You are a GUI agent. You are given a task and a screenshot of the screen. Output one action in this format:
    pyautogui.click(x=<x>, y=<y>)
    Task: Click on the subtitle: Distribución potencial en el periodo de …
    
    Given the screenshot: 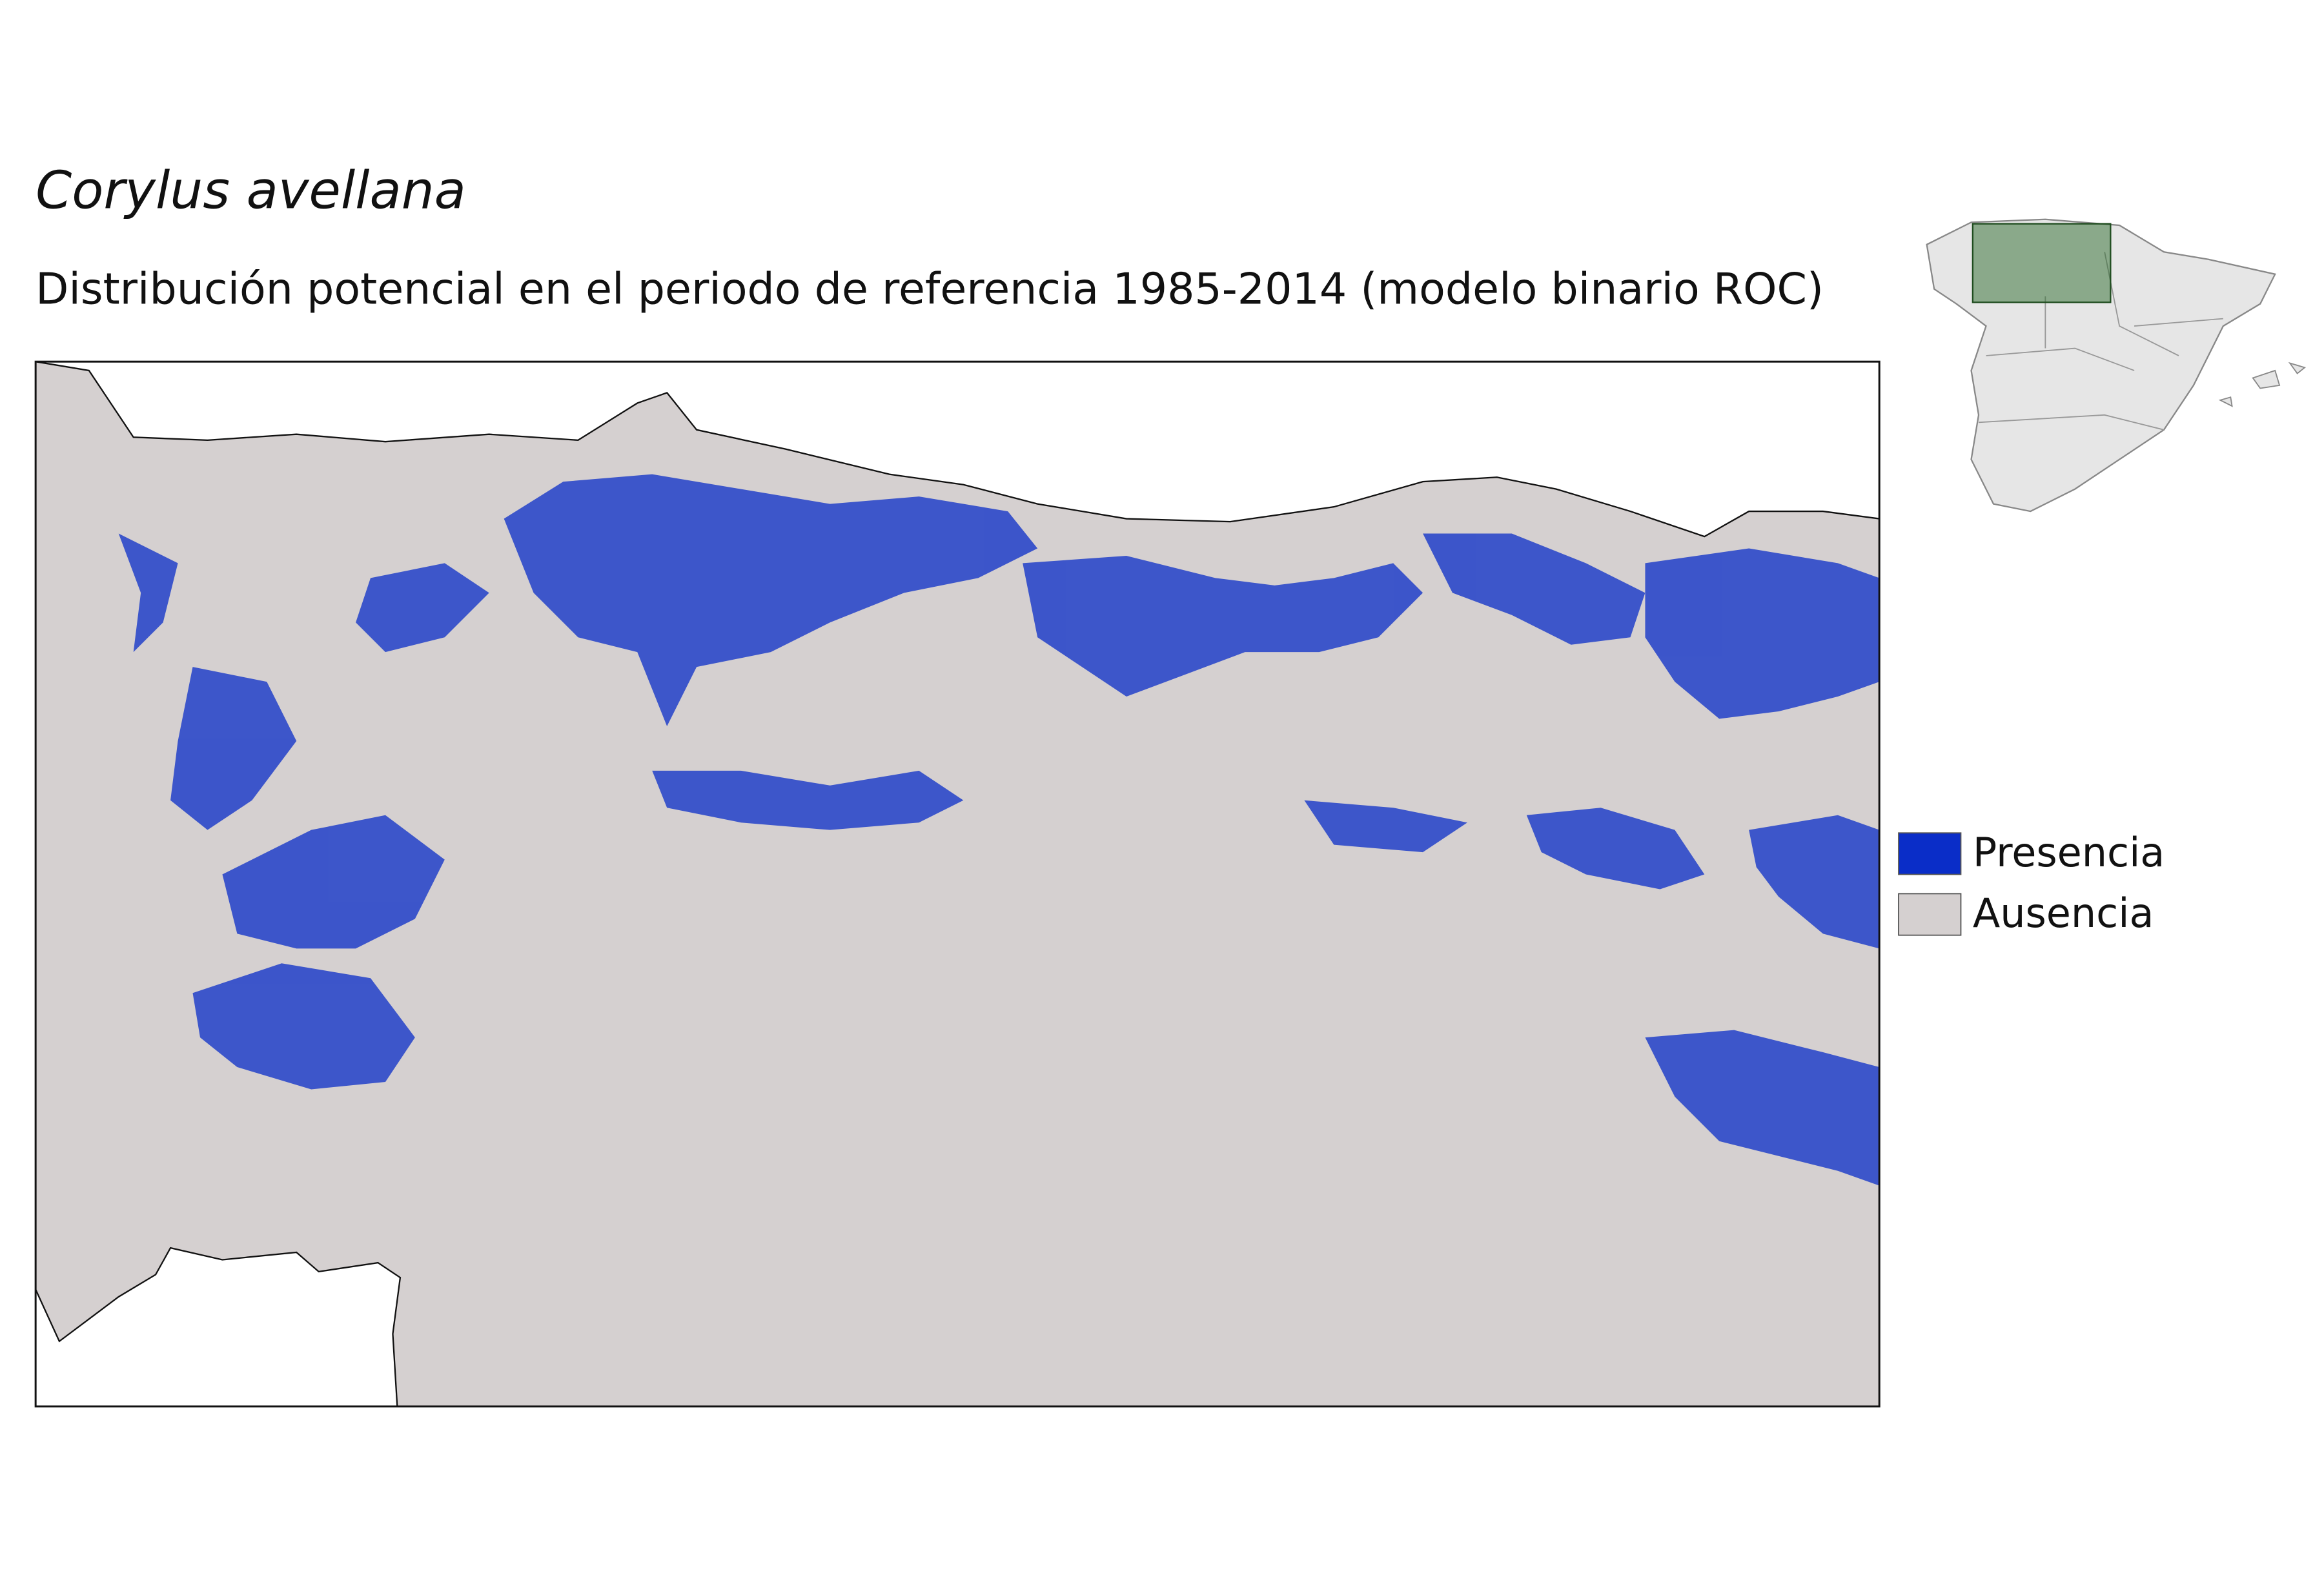 What is the action you would take?
    pyautogui.click(x=930, y=288)
    